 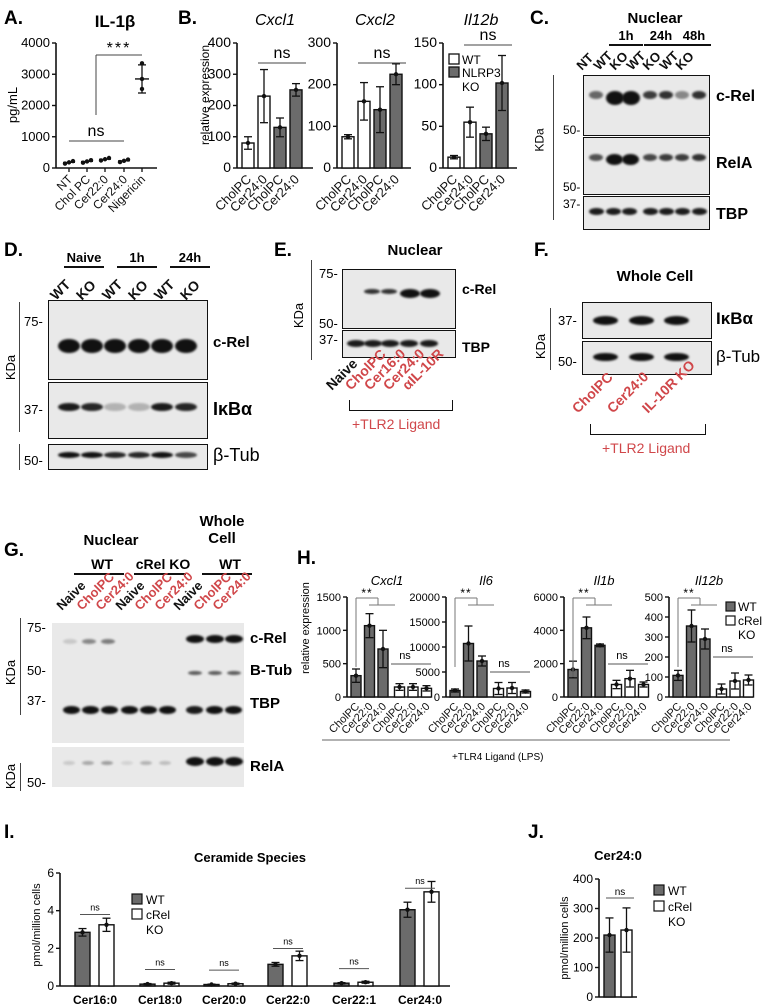 What do you see at coordinates (328, 339) in the screenshot?
I see `molecular-weight-marker: 37-` at bounding box center [328, 339].